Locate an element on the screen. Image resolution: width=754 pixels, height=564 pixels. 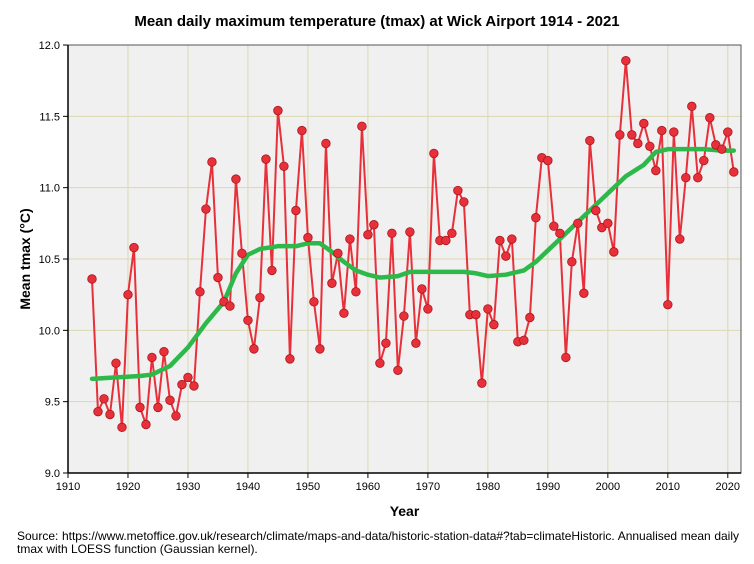
x-tick-label: 1990 is located at coordinates (548, 487).